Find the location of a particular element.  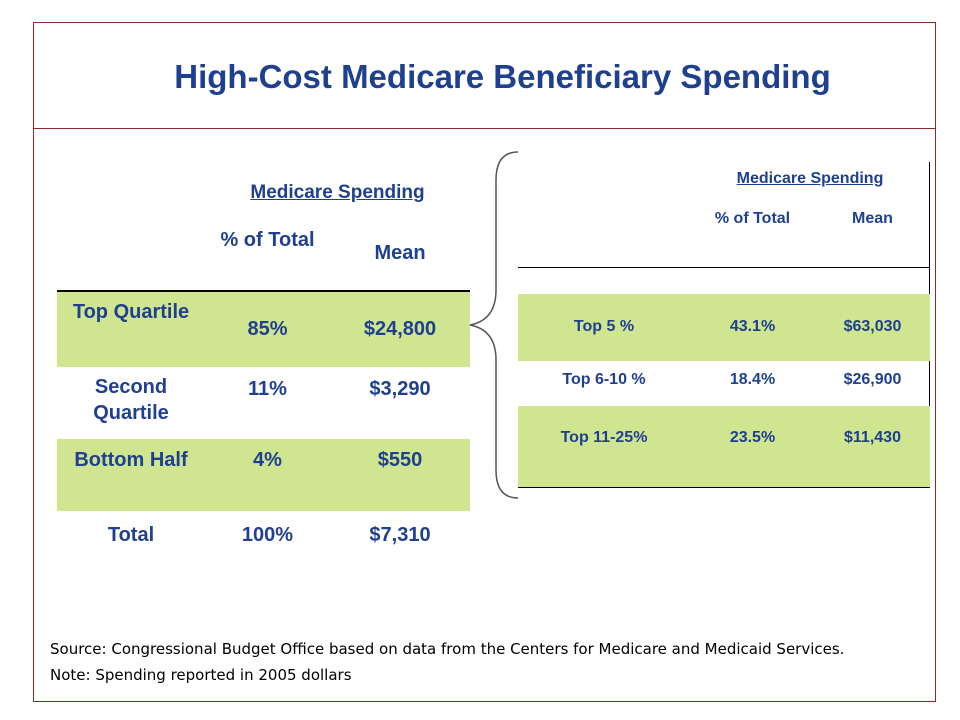

row-label: Top 11-25% is located at coordinates (604, 437).